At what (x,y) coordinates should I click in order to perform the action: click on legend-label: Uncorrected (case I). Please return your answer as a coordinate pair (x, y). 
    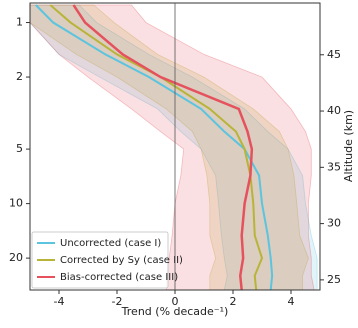
    Looking at the image, I should click on (110, 243).